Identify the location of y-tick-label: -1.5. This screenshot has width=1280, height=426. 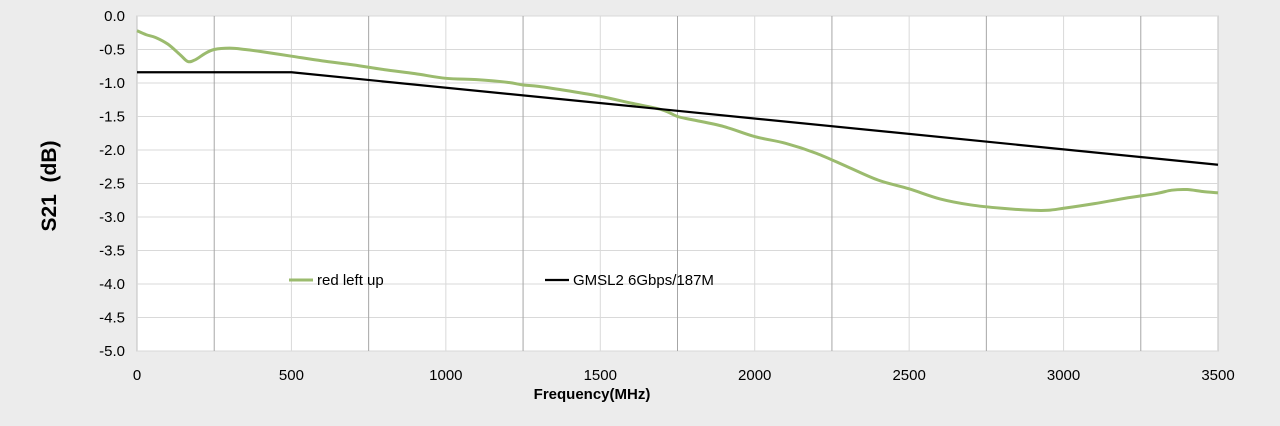
(112, 117).